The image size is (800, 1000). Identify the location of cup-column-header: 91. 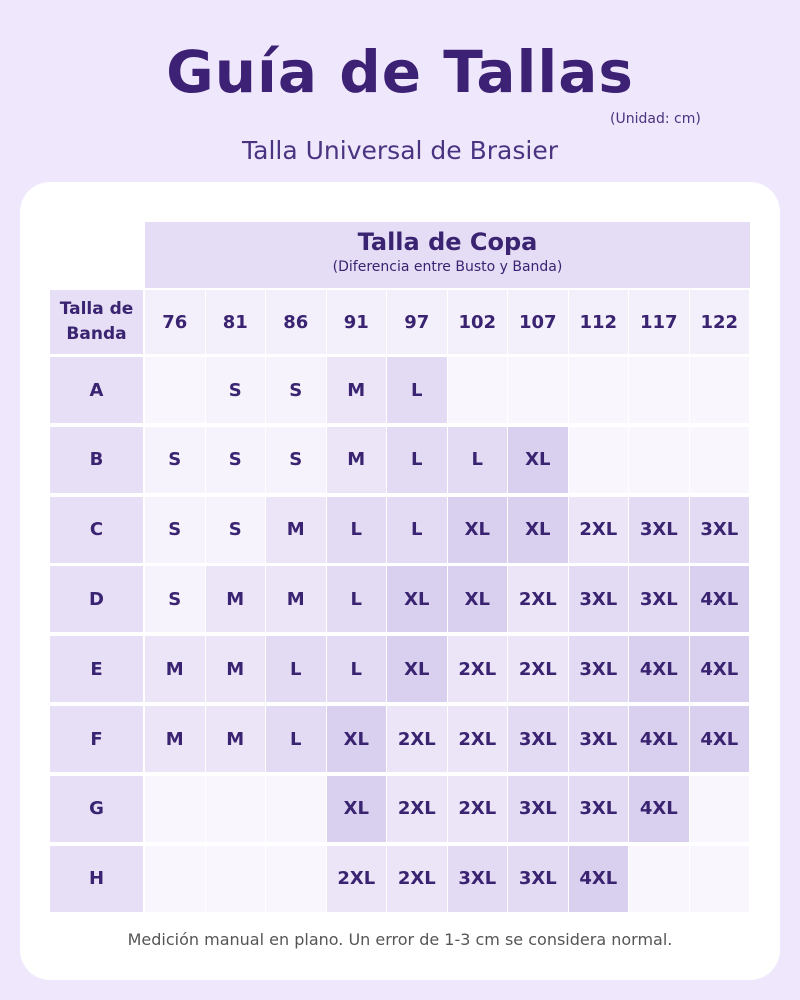
(356, 322).